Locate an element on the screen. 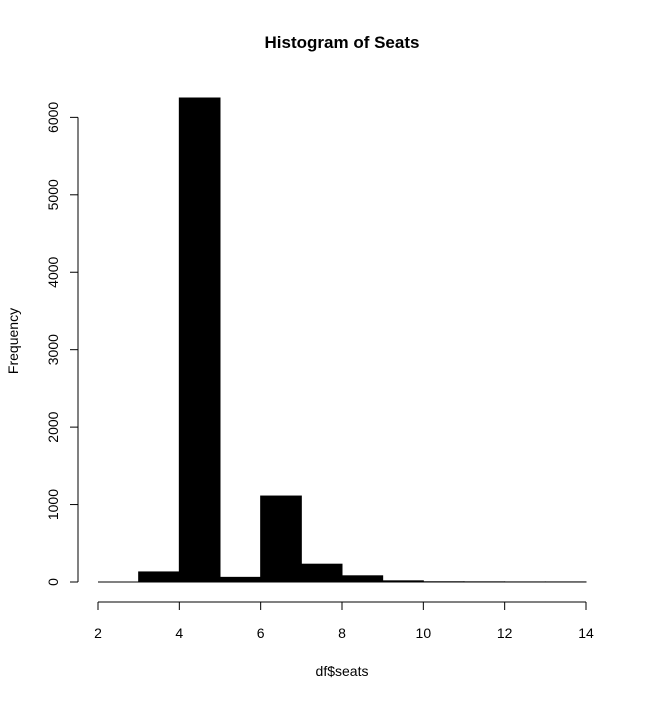  x-axis-label: df$seats is located at coordinates (342, 671).